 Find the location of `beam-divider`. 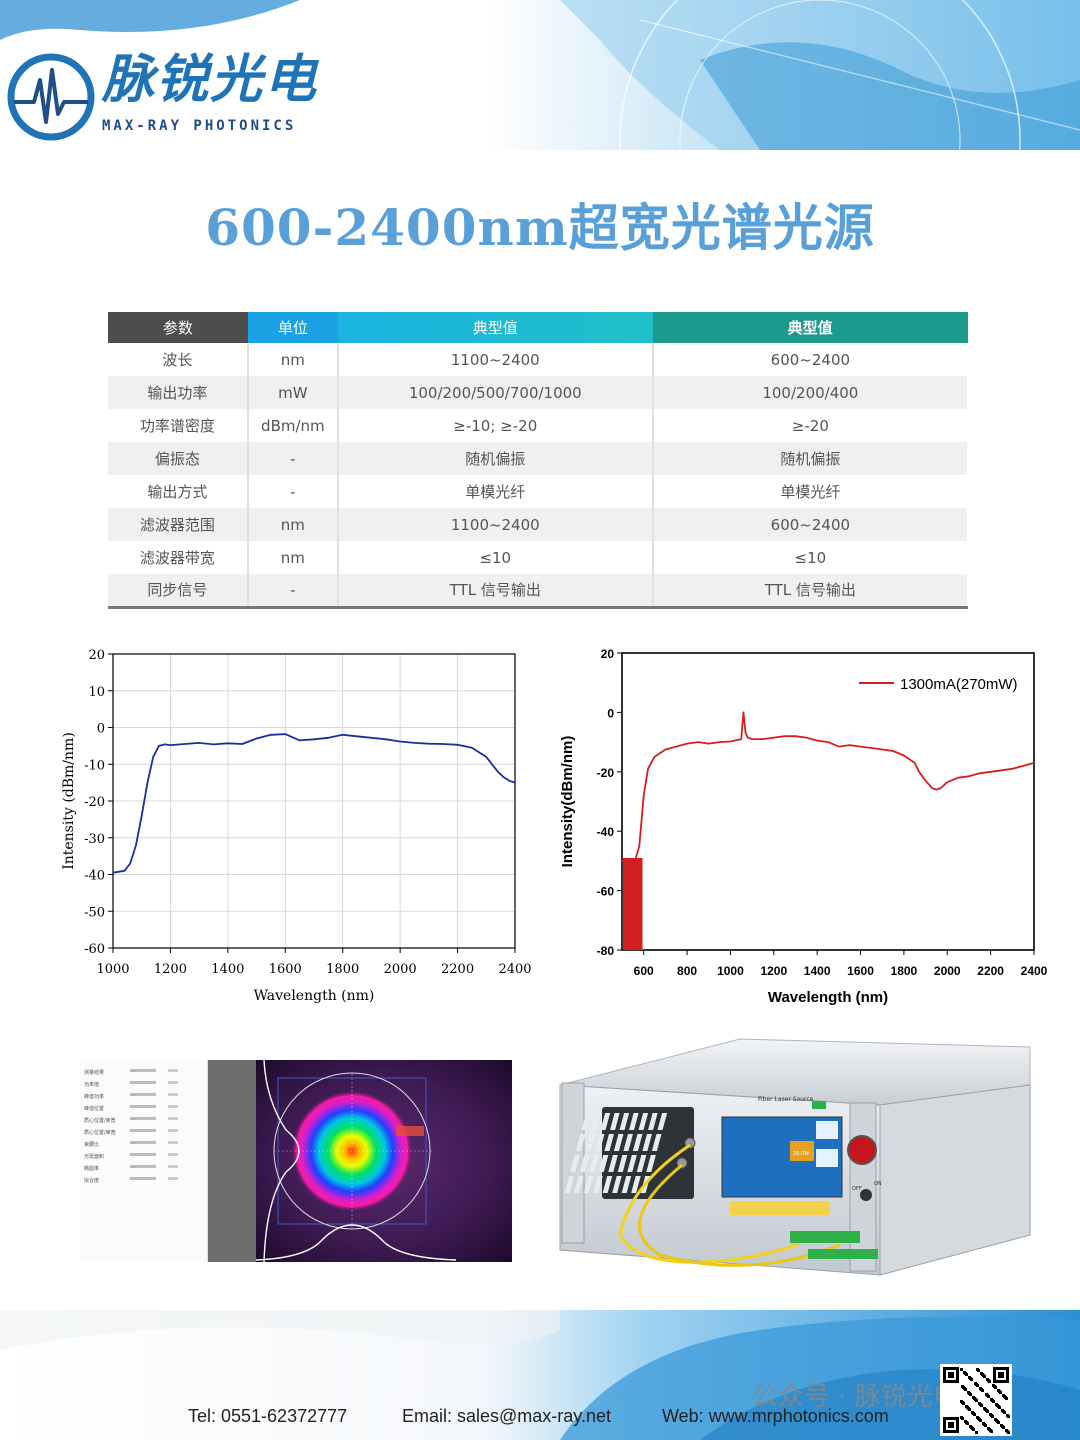

beam-divider is located at coordinates (232, 1161).